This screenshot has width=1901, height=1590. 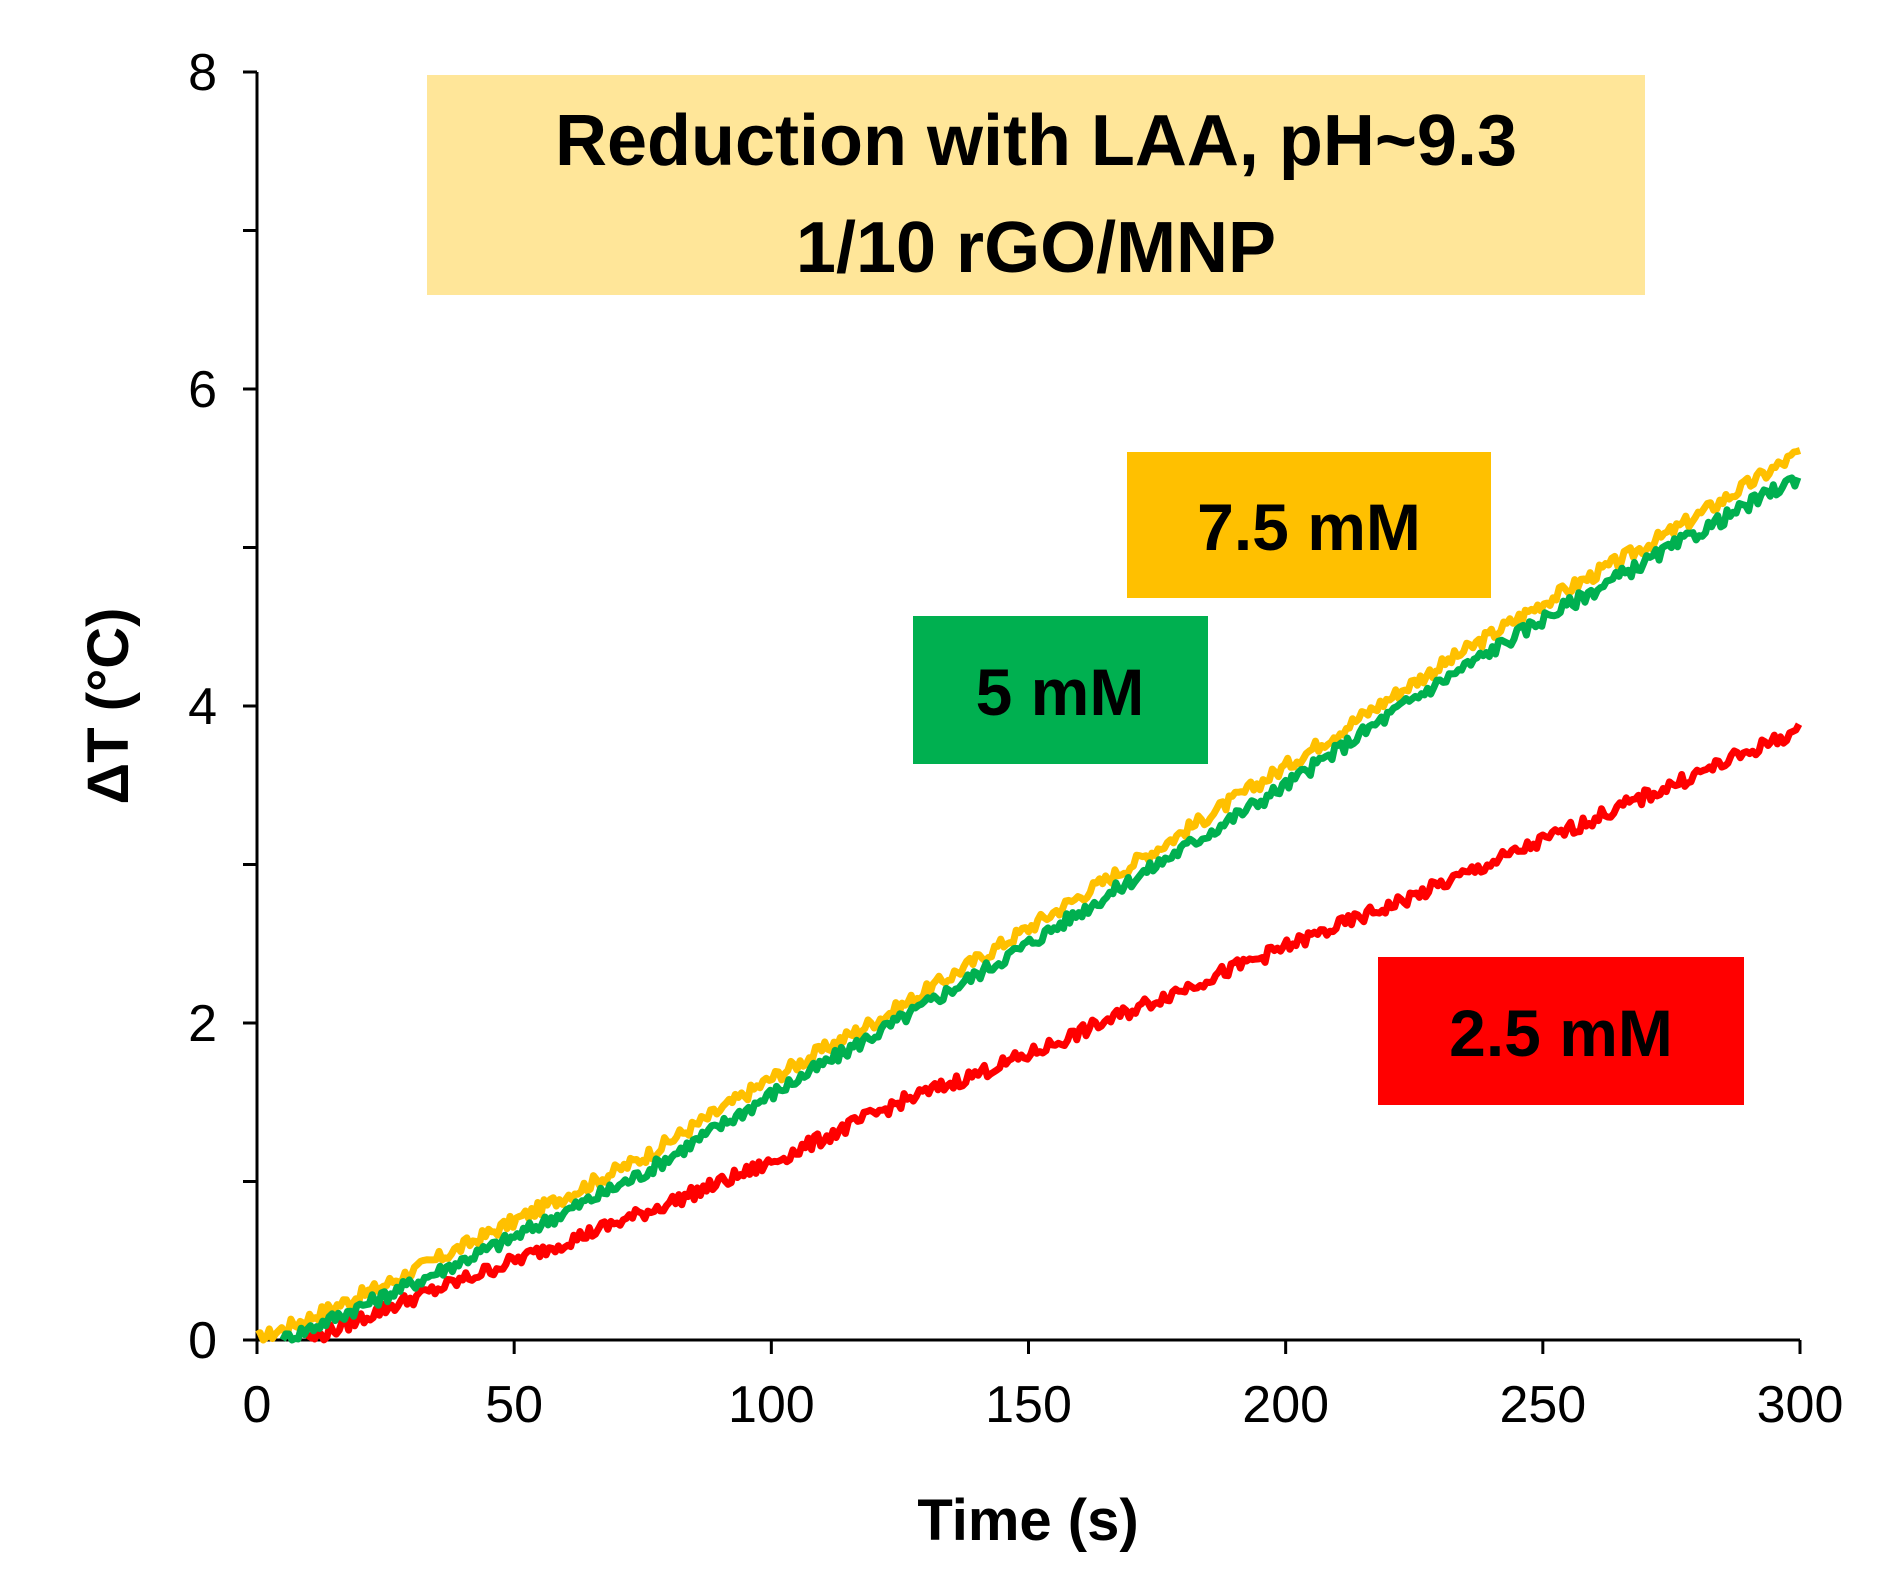 I want to click on label-box-7-5mm, so click(x=1309, y=525).